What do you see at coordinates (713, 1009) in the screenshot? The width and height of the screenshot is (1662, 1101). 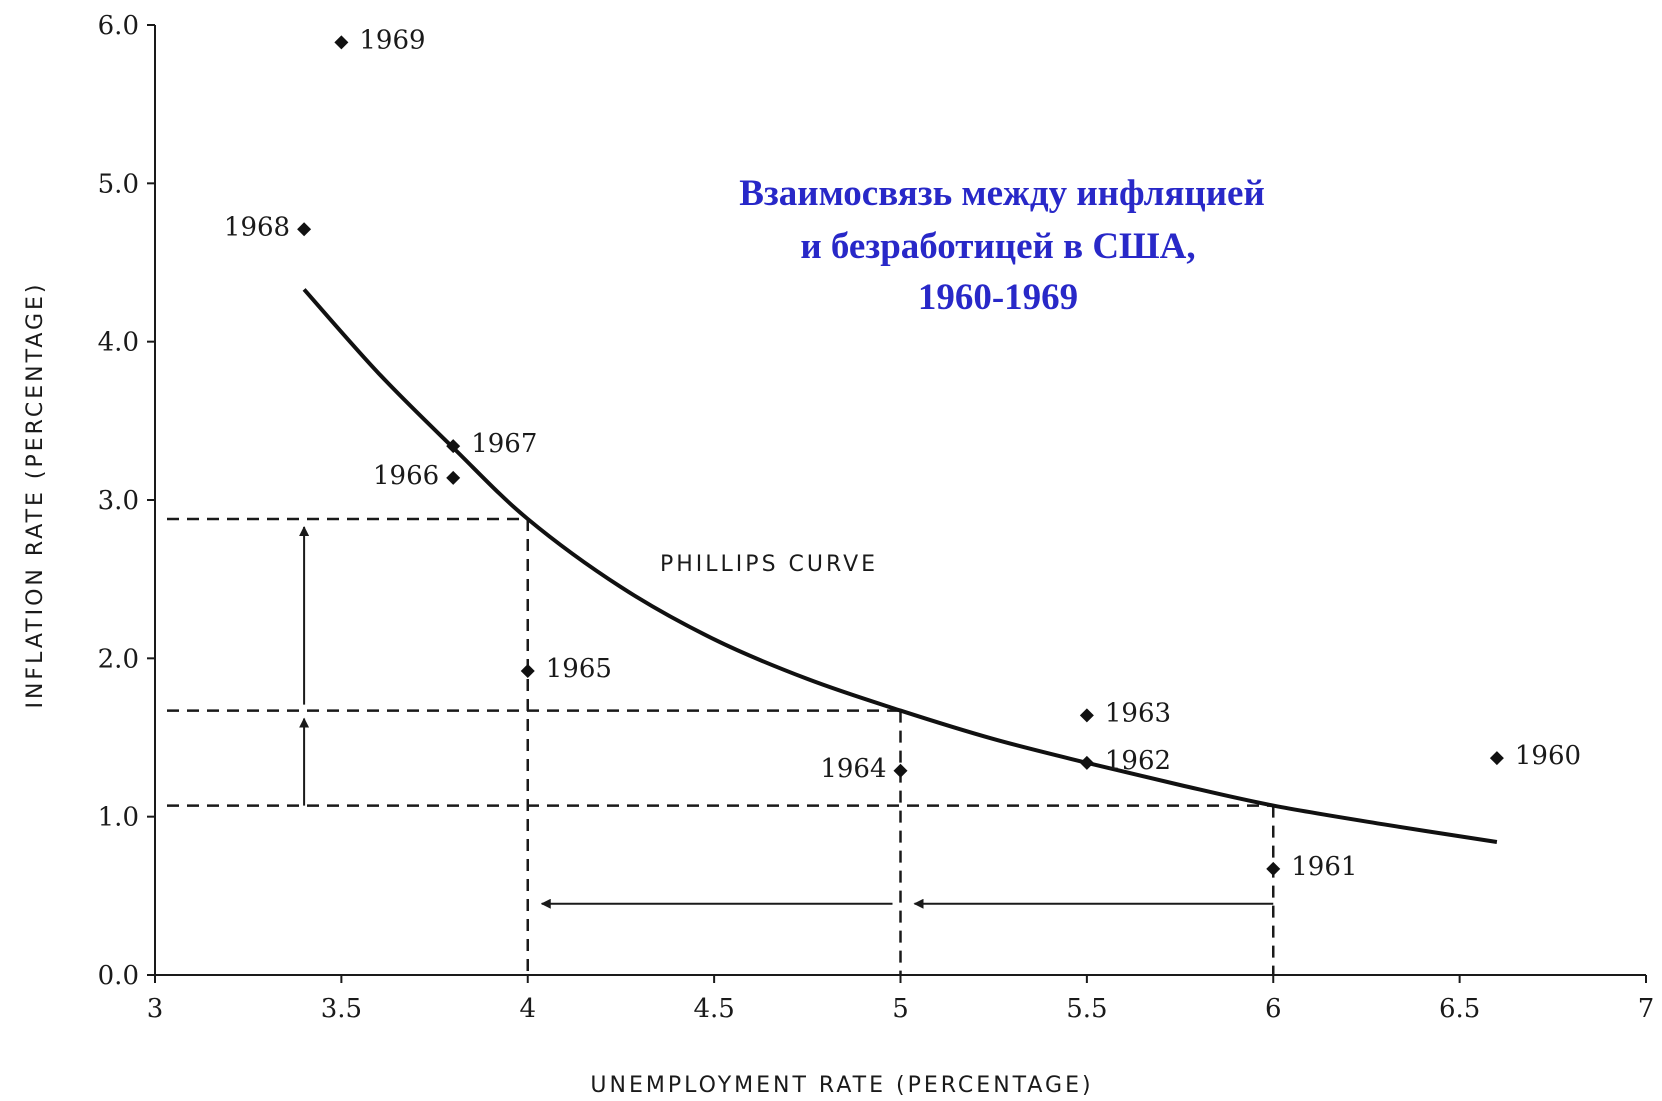 I see `x-tick-label: 4.5` at bounding box center [713, 1009].